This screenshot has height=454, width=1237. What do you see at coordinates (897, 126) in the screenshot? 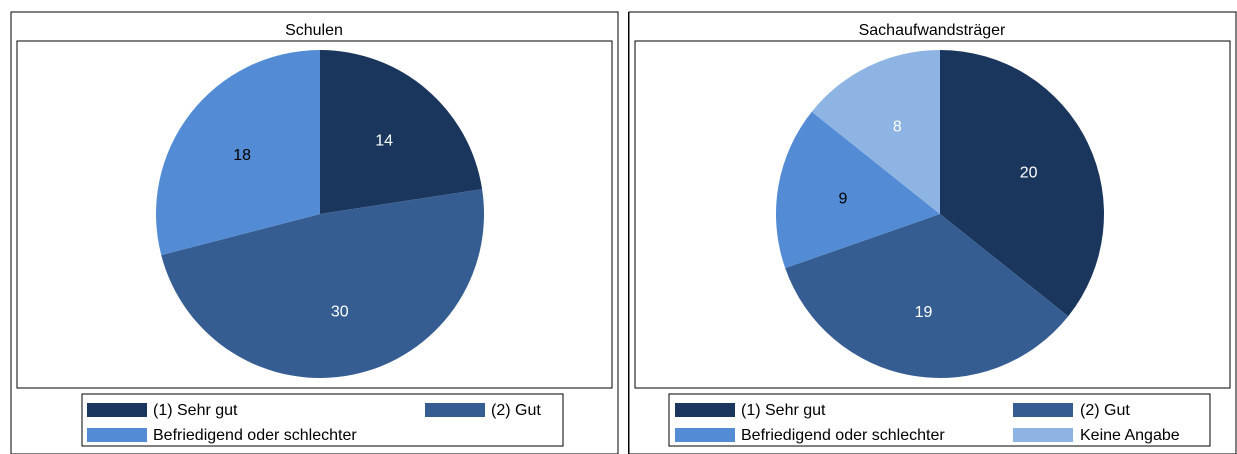
I see `pie-value-label-keine-angabe: 8` at bounding box center [897, 126].